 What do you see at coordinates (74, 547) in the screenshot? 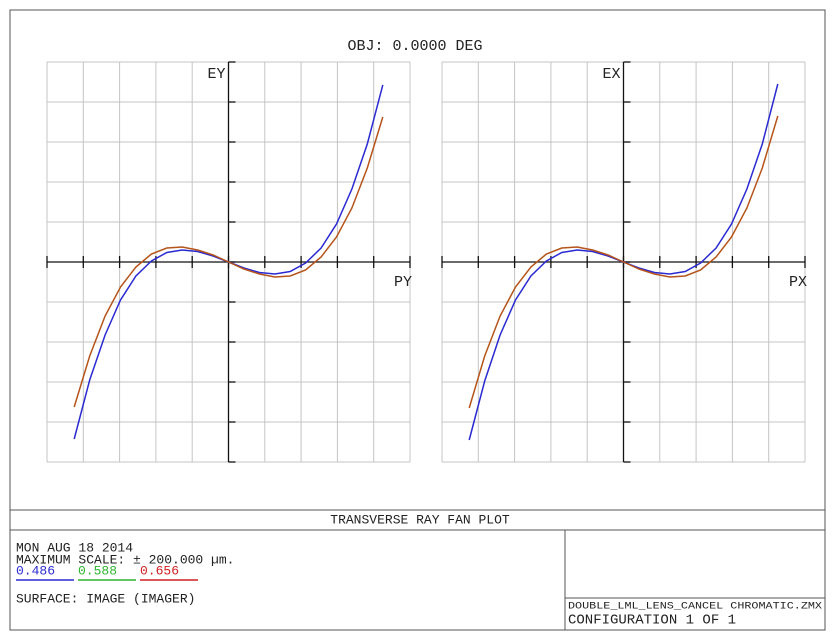
I see `date: MON AUG 18 2014` at bounding box center [74, 547].